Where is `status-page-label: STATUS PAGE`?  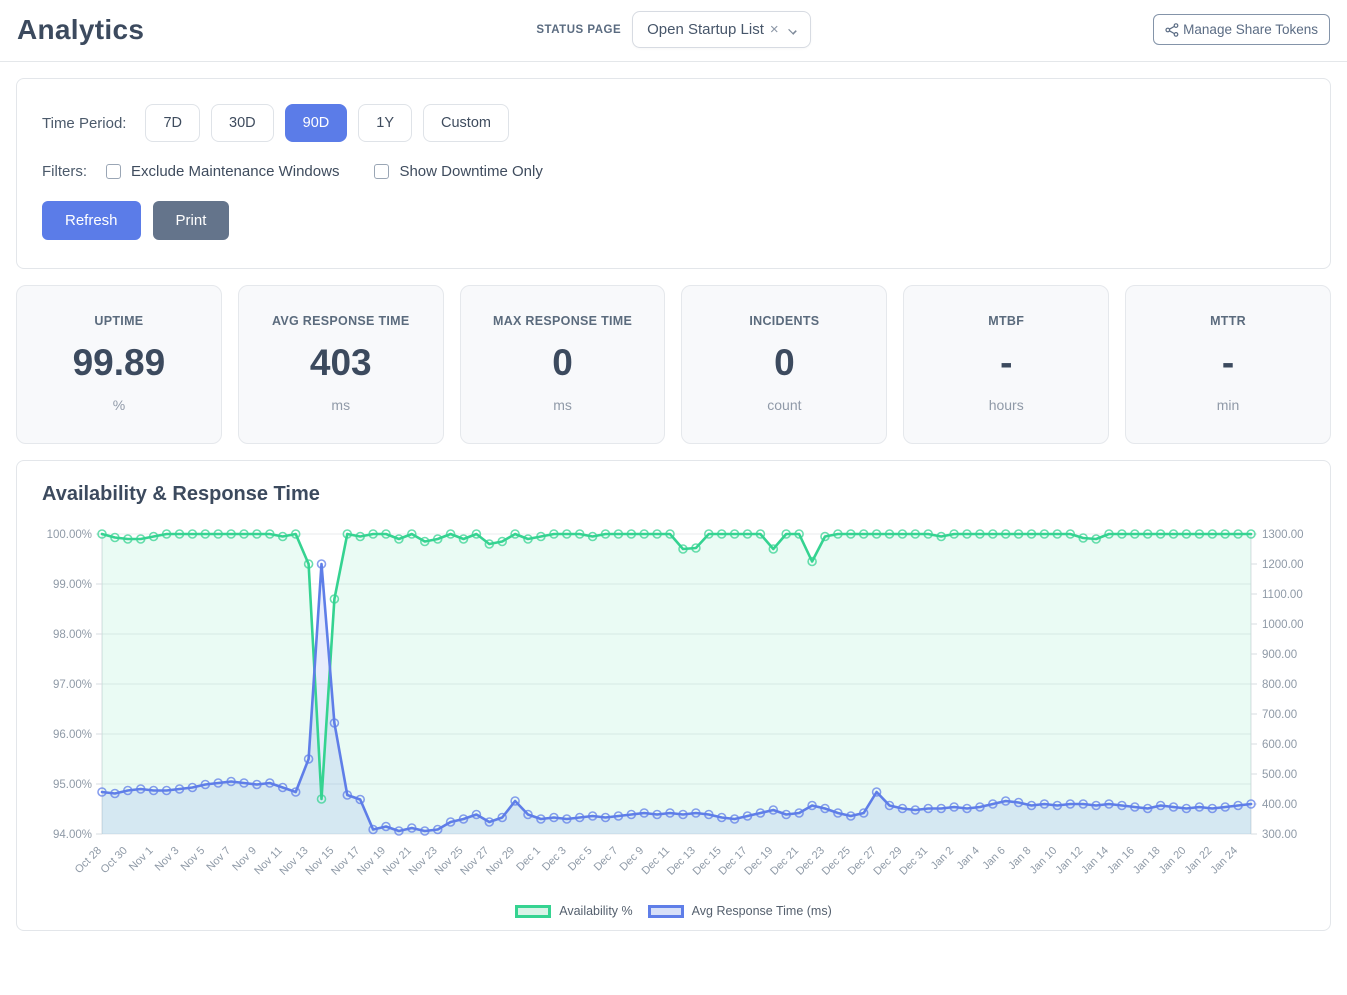
status-page-label: STATUS PAGE is located at coordinates (579, 29).